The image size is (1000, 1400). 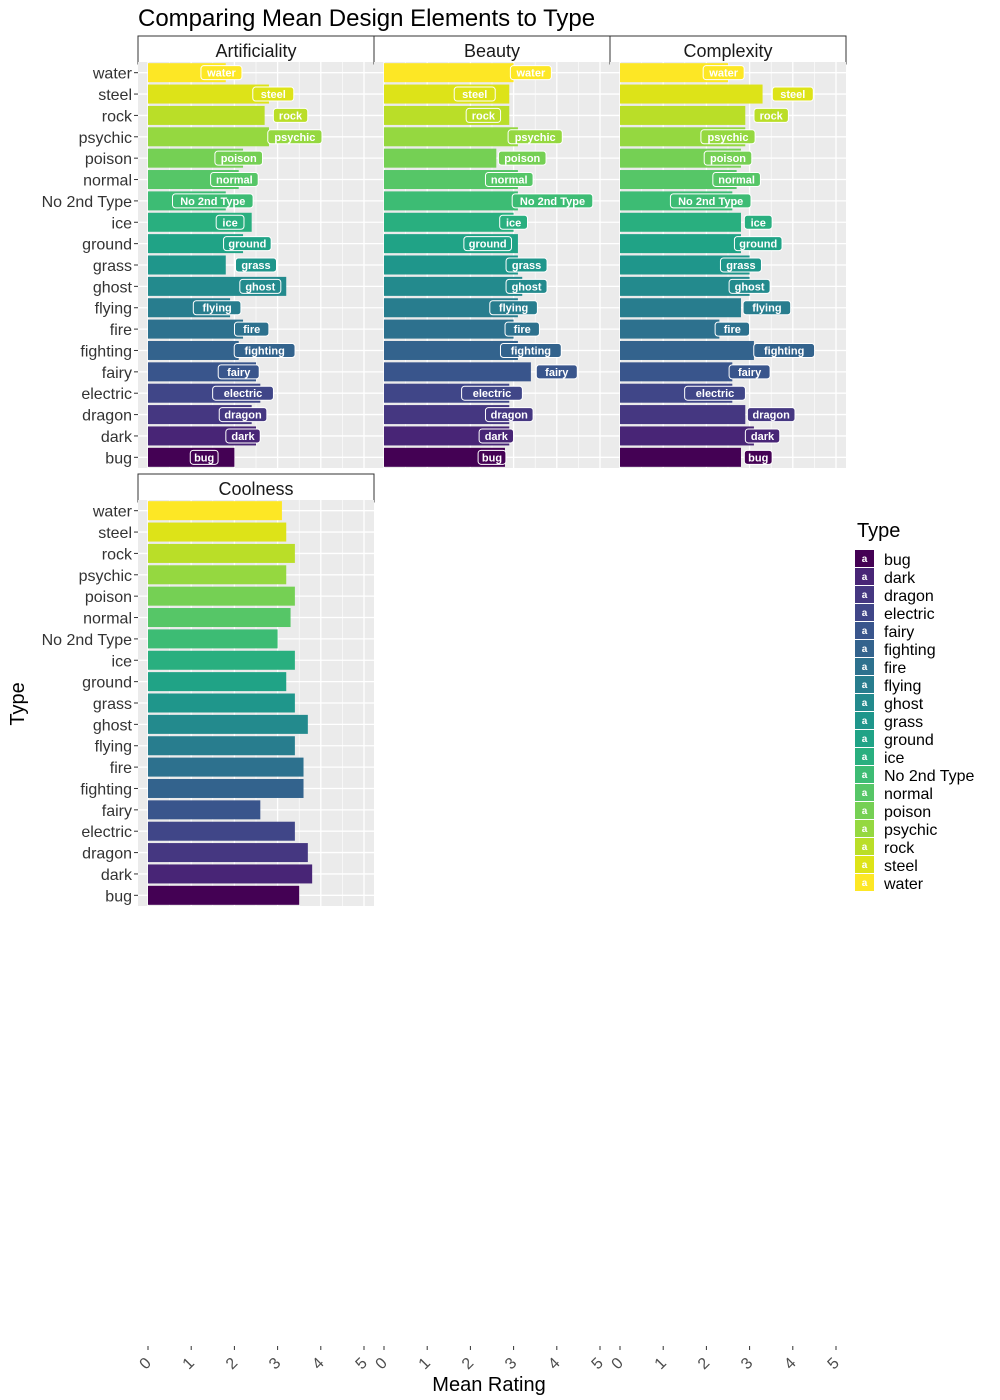 I want to click on y-tick-label: psychic, so click(x=105, y=576).